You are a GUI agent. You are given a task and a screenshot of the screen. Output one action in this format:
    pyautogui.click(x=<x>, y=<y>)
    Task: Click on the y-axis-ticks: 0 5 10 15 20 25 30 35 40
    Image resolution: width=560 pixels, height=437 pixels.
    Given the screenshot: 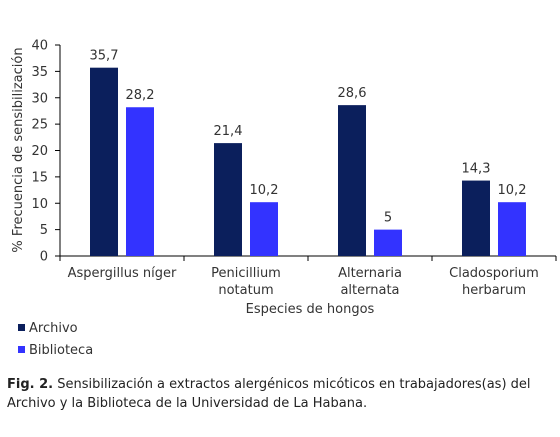 What is the action you would take?
    pyautogui.click(x=45, y=152)
    